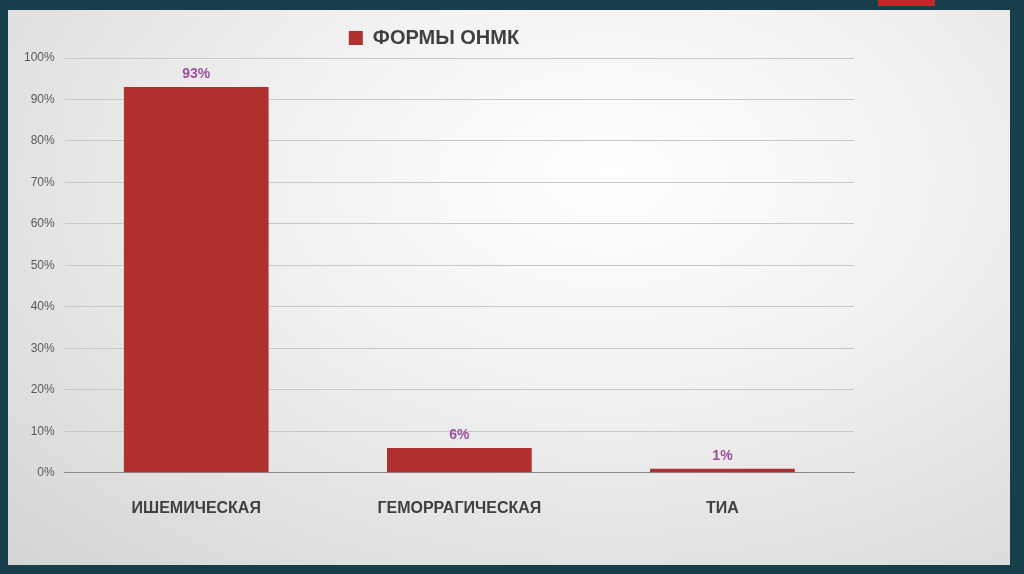 The width and height of the screenshot is (1024, 574). What do you see at coordinates (196, 507) in the screenshot?
I see `x-tick-label: ИШЕМИЧЕСКАЯ` at bounding box center [196, 507].